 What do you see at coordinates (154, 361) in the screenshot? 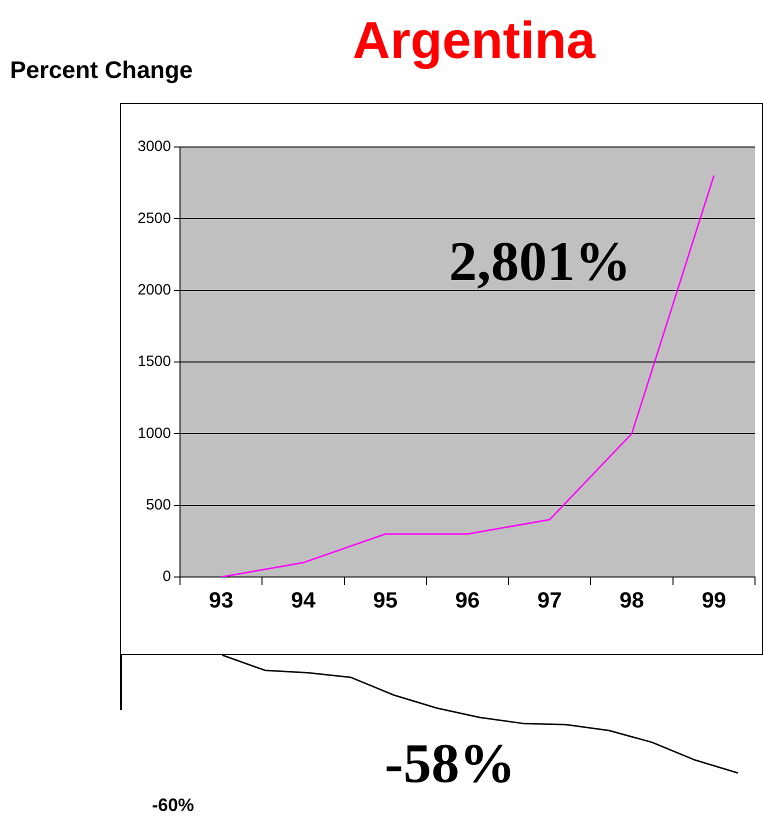
I see `y-tick-label: 1500` at bounding box center [154, 361].